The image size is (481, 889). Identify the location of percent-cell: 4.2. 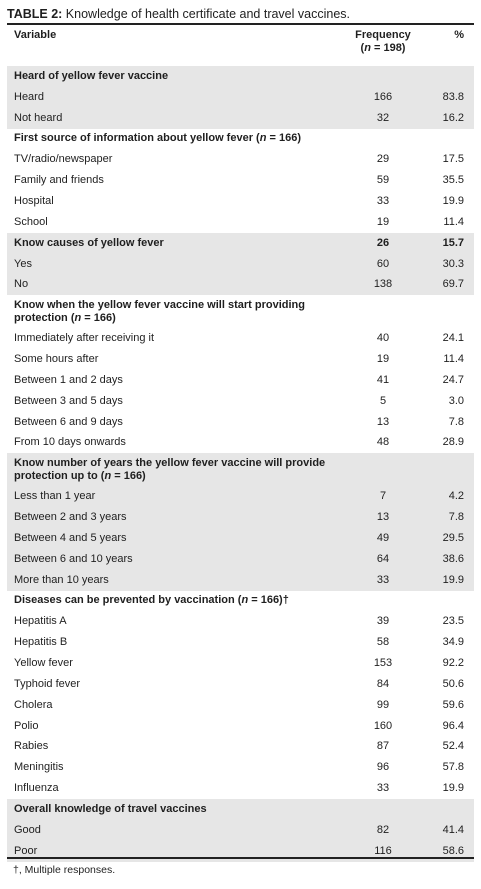
(453, 497).